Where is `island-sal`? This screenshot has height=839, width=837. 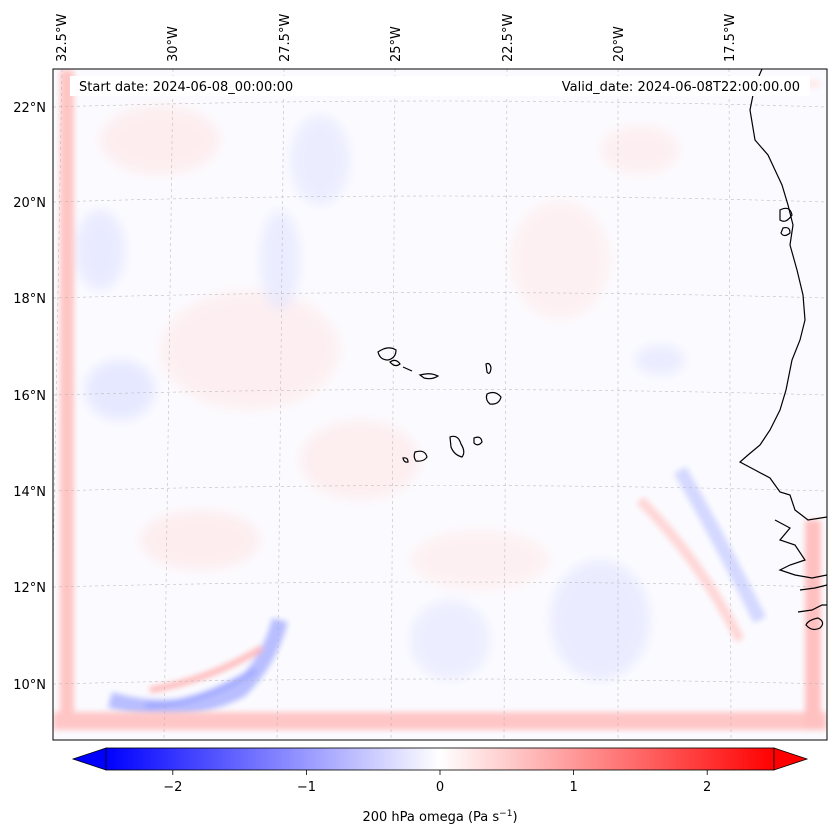 island-sal is located at coordinates (488, 368).